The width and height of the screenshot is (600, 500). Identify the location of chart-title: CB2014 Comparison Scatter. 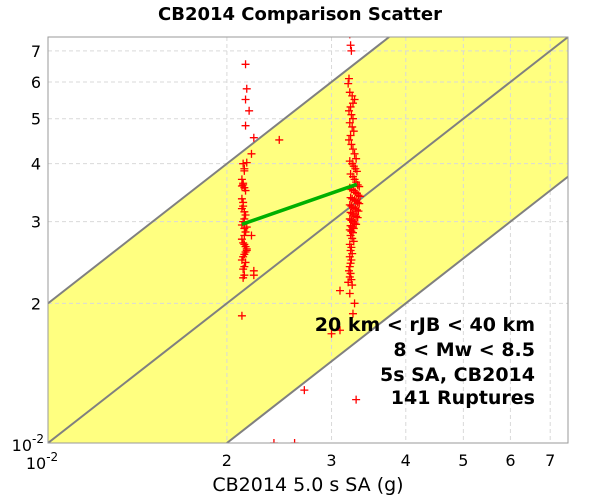
(300, 14).